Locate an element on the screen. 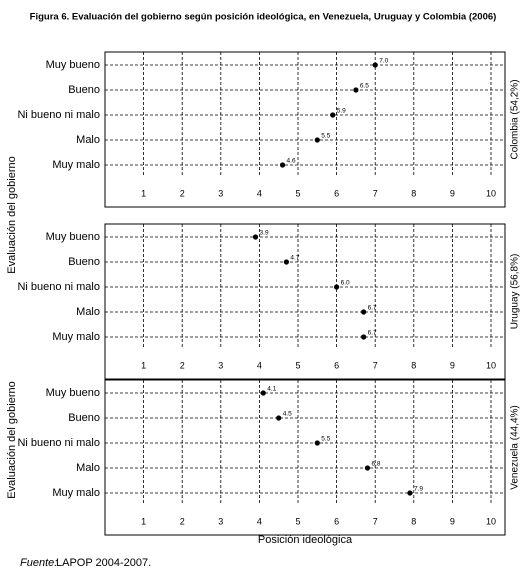 The width and height of the screenshot is (526, 575). value-label: 6.8 is located at coordinates (375, 464).